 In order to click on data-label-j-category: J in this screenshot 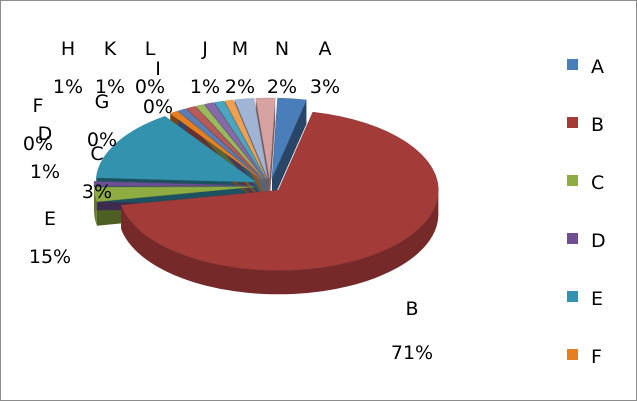, I will do `click(204, 49)`.